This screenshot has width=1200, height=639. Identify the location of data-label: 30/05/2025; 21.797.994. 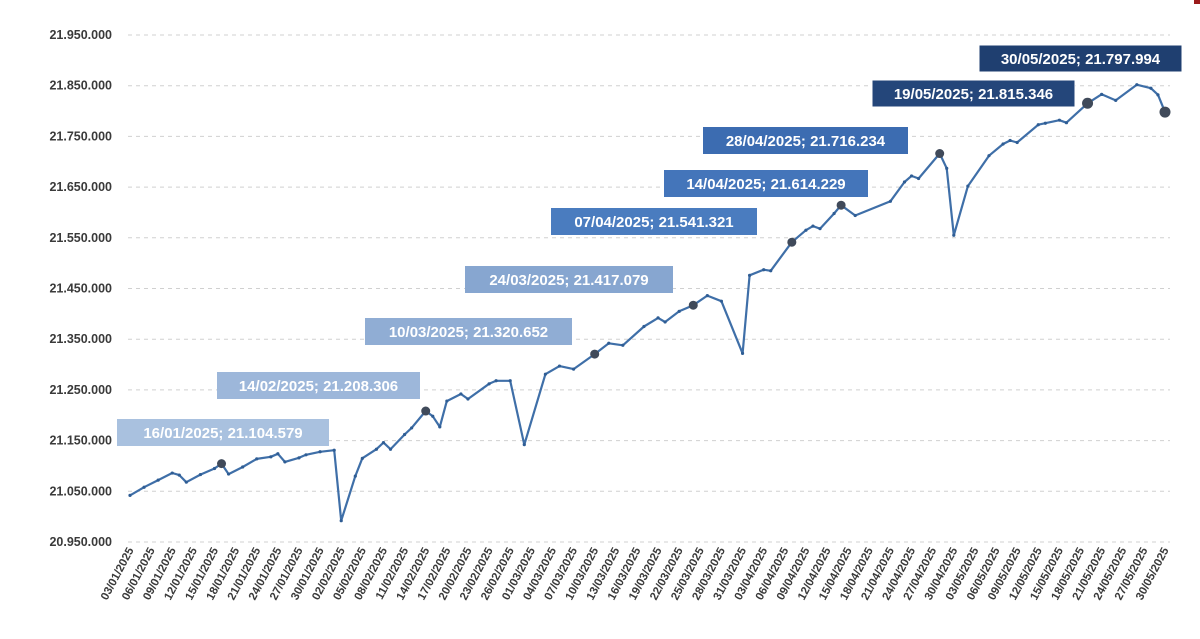
(1081, 59).